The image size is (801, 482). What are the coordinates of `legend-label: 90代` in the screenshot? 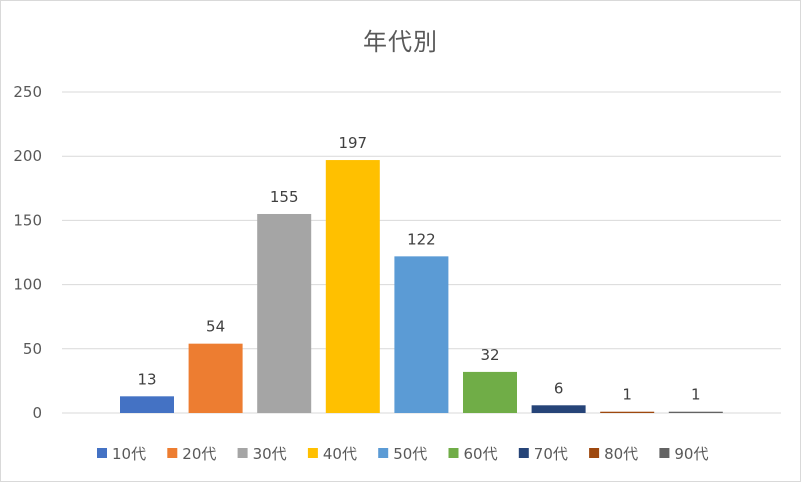 It's located at (691, 454).